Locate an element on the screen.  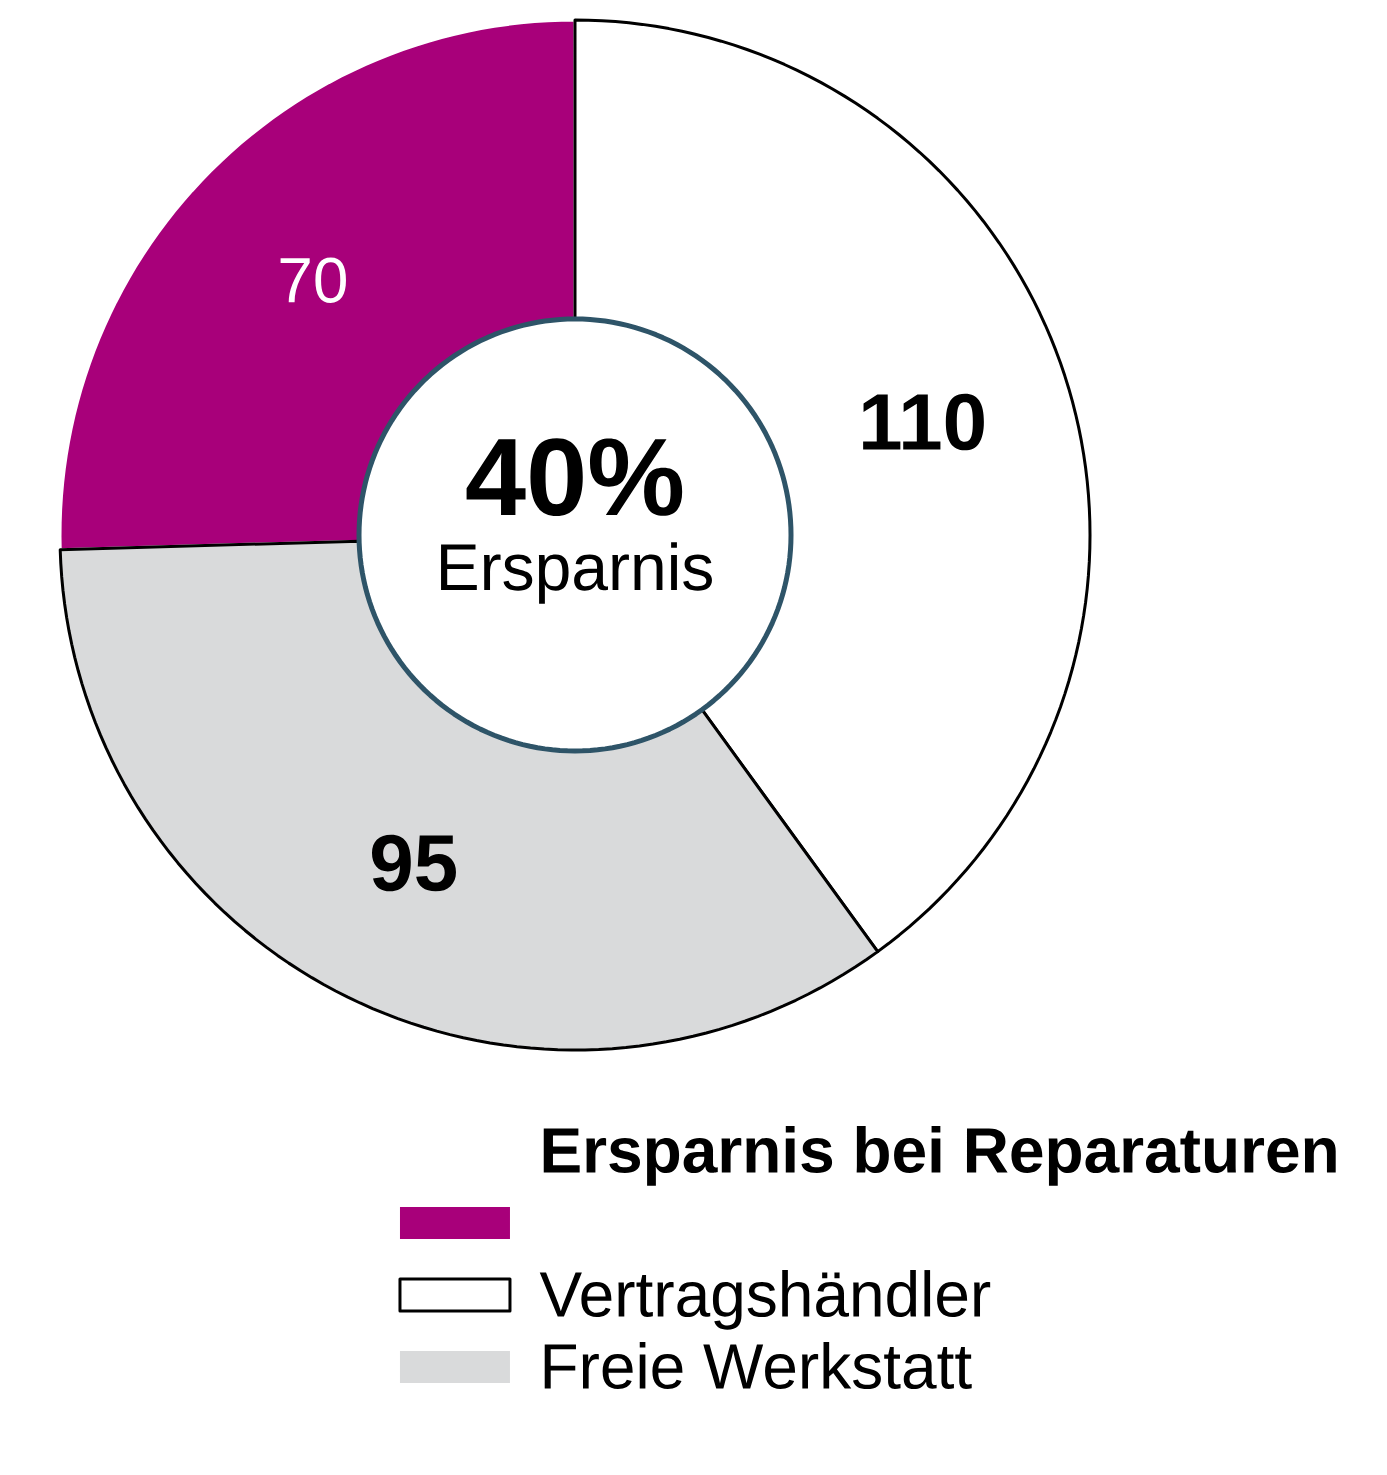
data-label: 70 is located at coordinates (313, 280).